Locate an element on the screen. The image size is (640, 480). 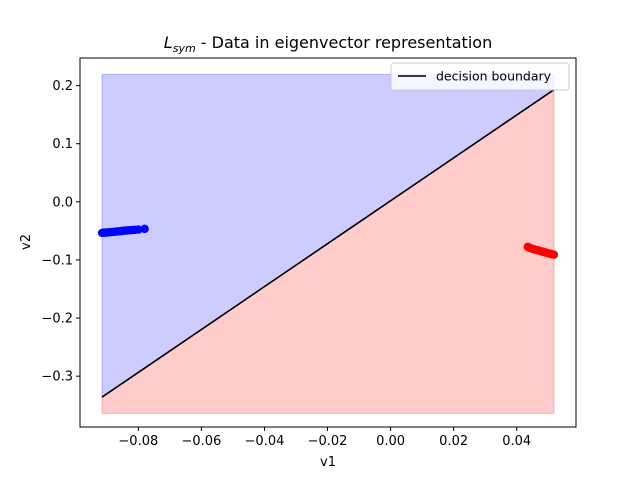
y-tick-label: 0.2 is located at coordinates (62, 86).